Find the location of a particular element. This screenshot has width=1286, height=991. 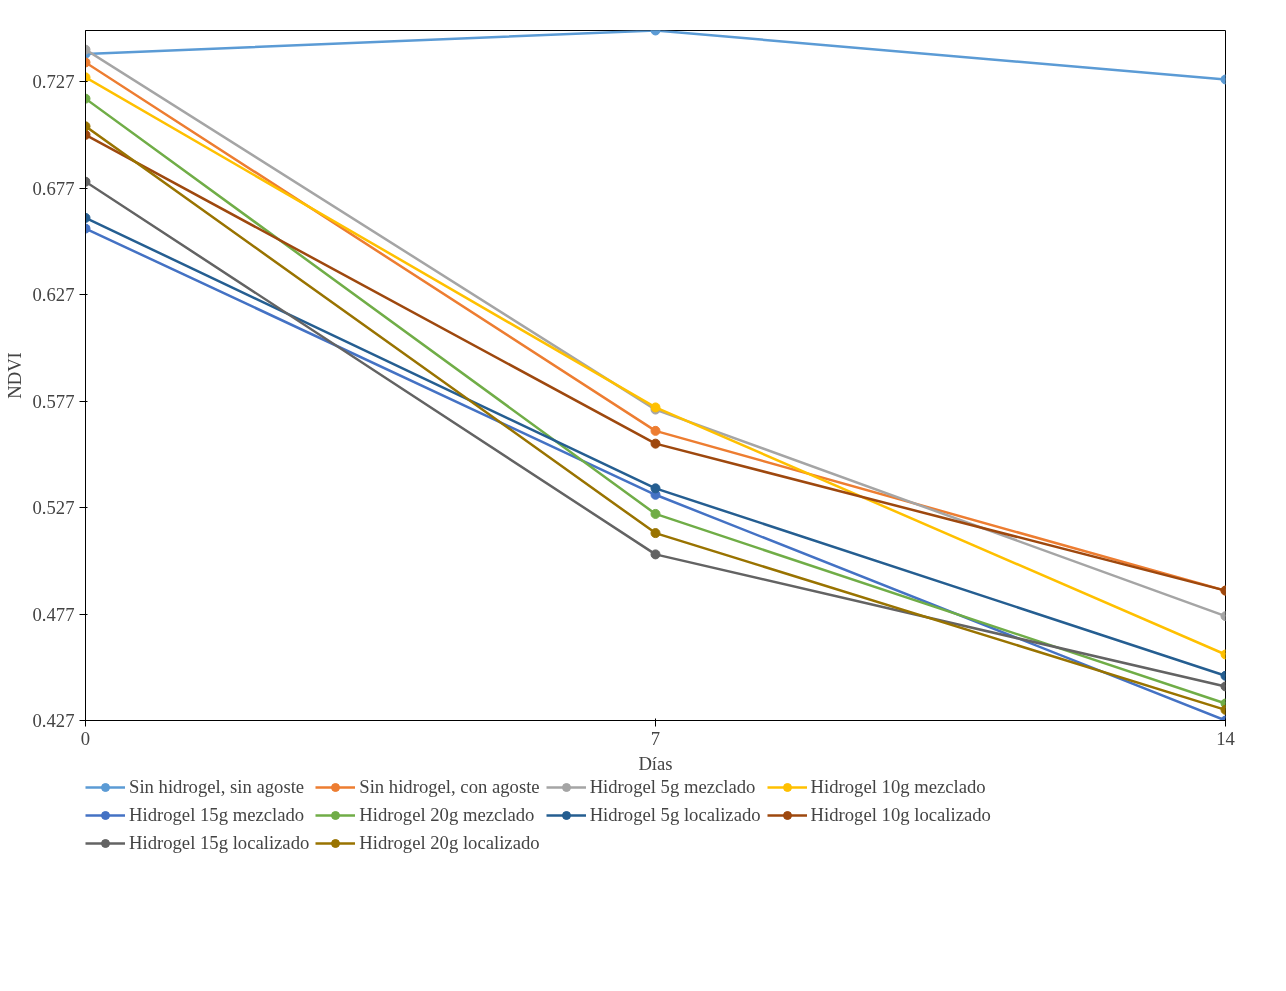

y-tick-label: 0.477 is located at coordinates (53, 614).